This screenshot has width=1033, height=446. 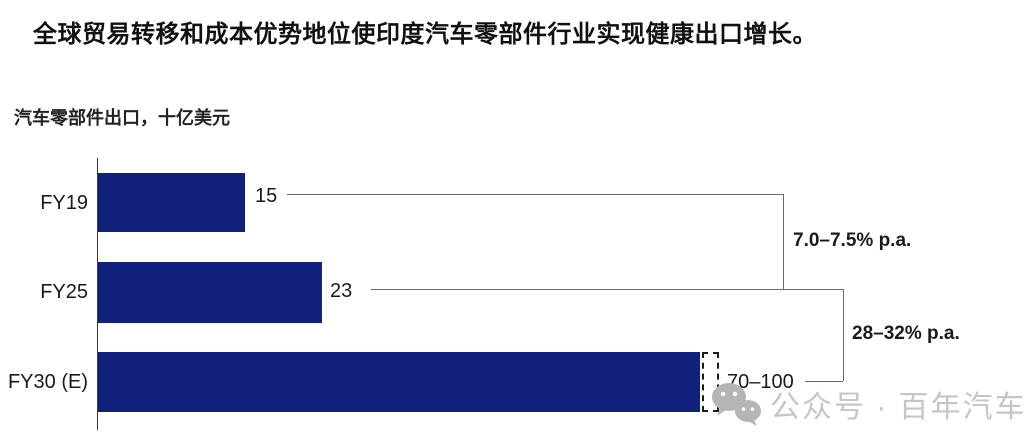 I want to click on bar-fy25, so click(x=210, y=292).